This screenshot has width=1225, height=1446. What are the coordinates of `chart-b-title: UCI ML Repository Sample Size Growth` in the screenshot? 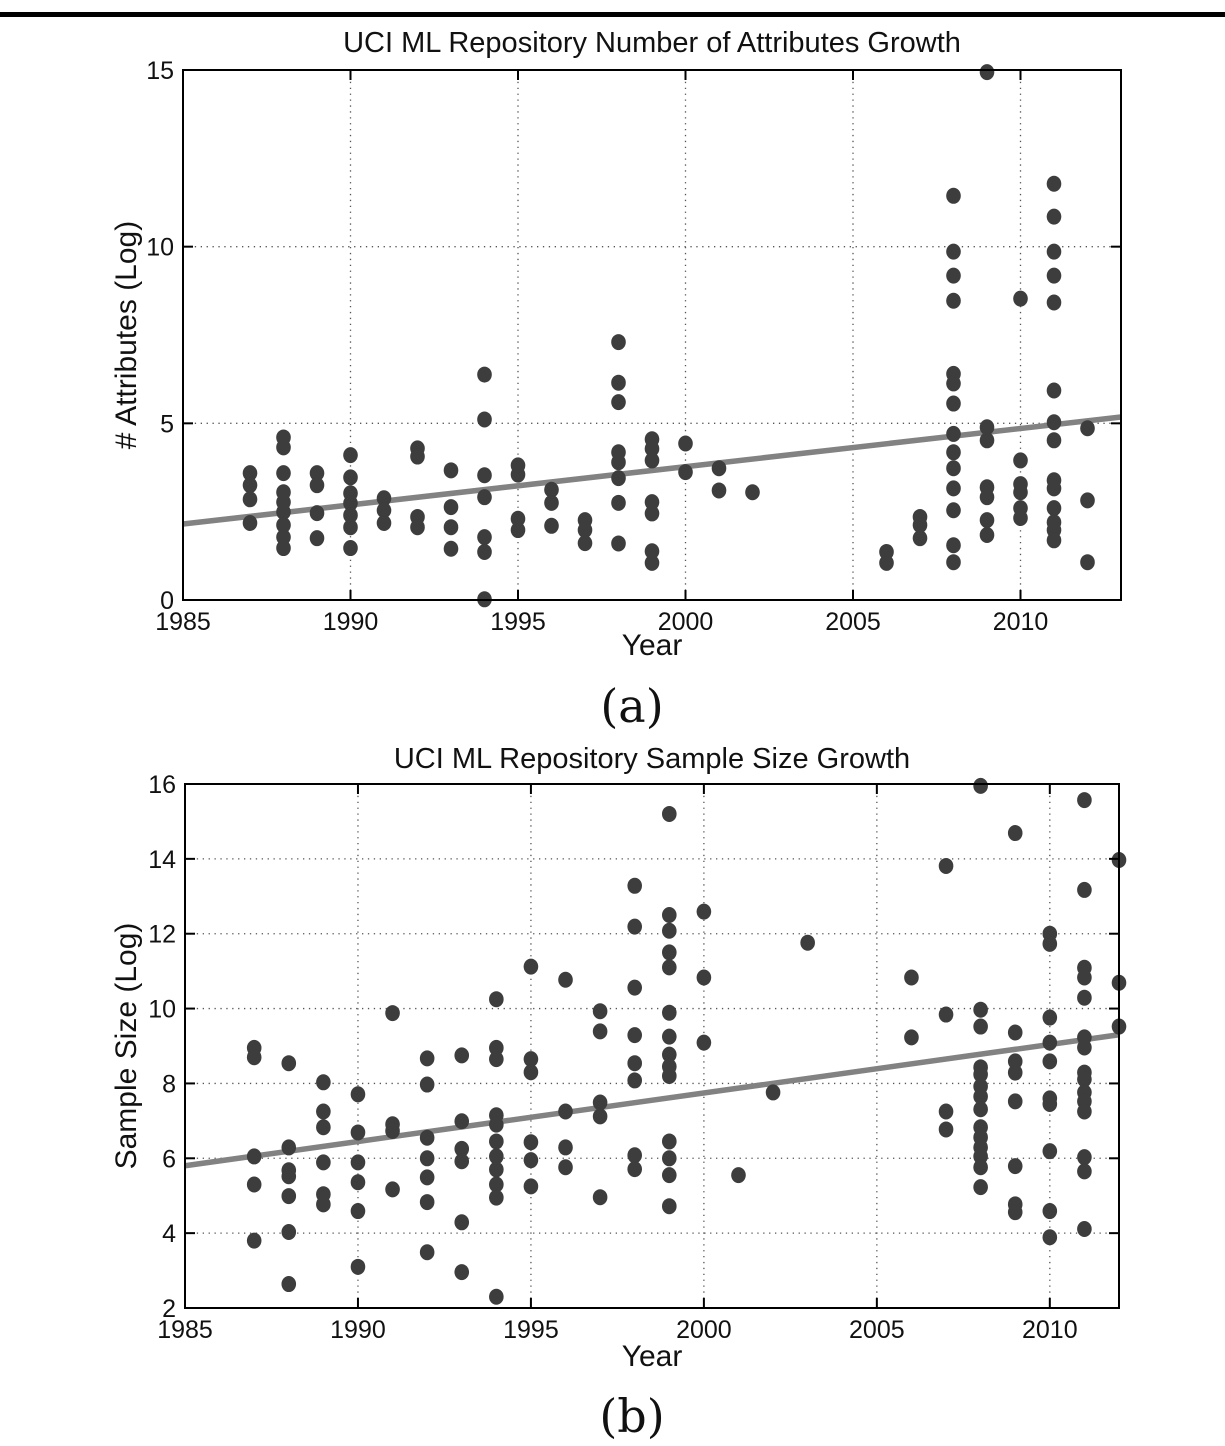 It's located at (652, 759).